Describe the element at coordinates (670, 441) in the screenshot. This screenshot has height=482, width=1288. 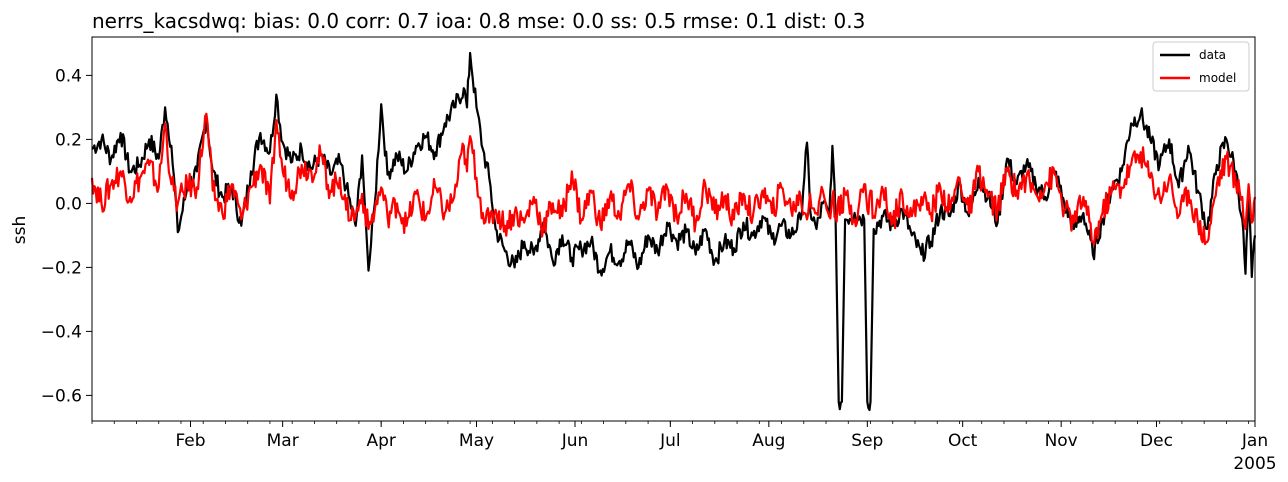
I see `x-tick-label: Jul` at that location.